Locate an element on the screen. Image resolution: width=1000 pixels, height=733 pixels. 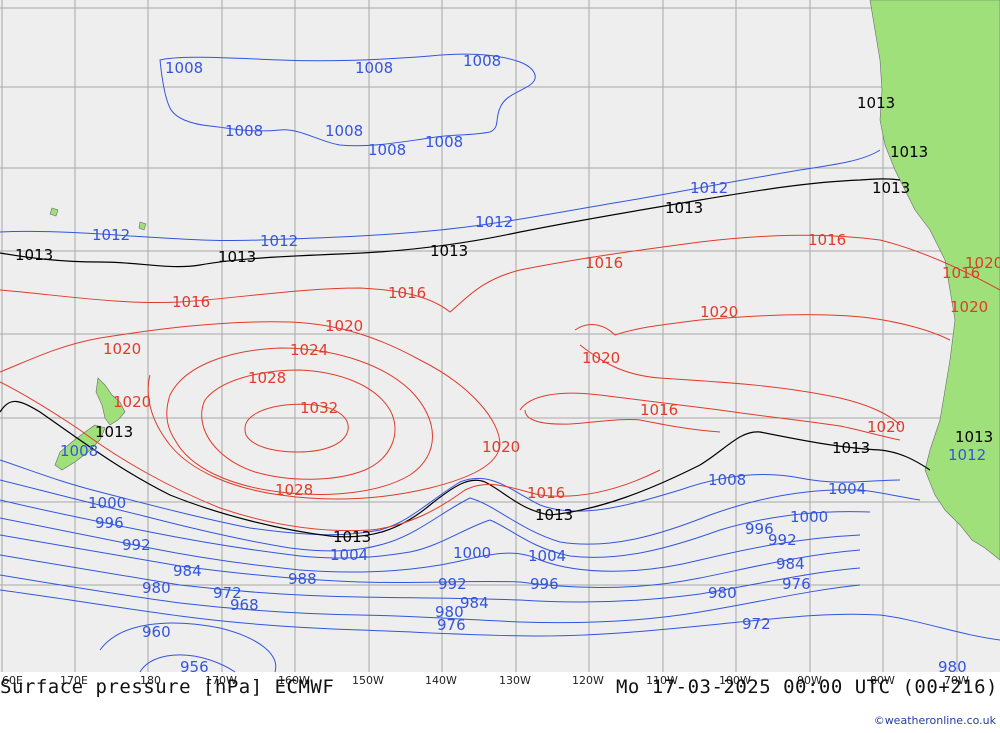
isobar-label: 972 is located at coordinates (756, 624).